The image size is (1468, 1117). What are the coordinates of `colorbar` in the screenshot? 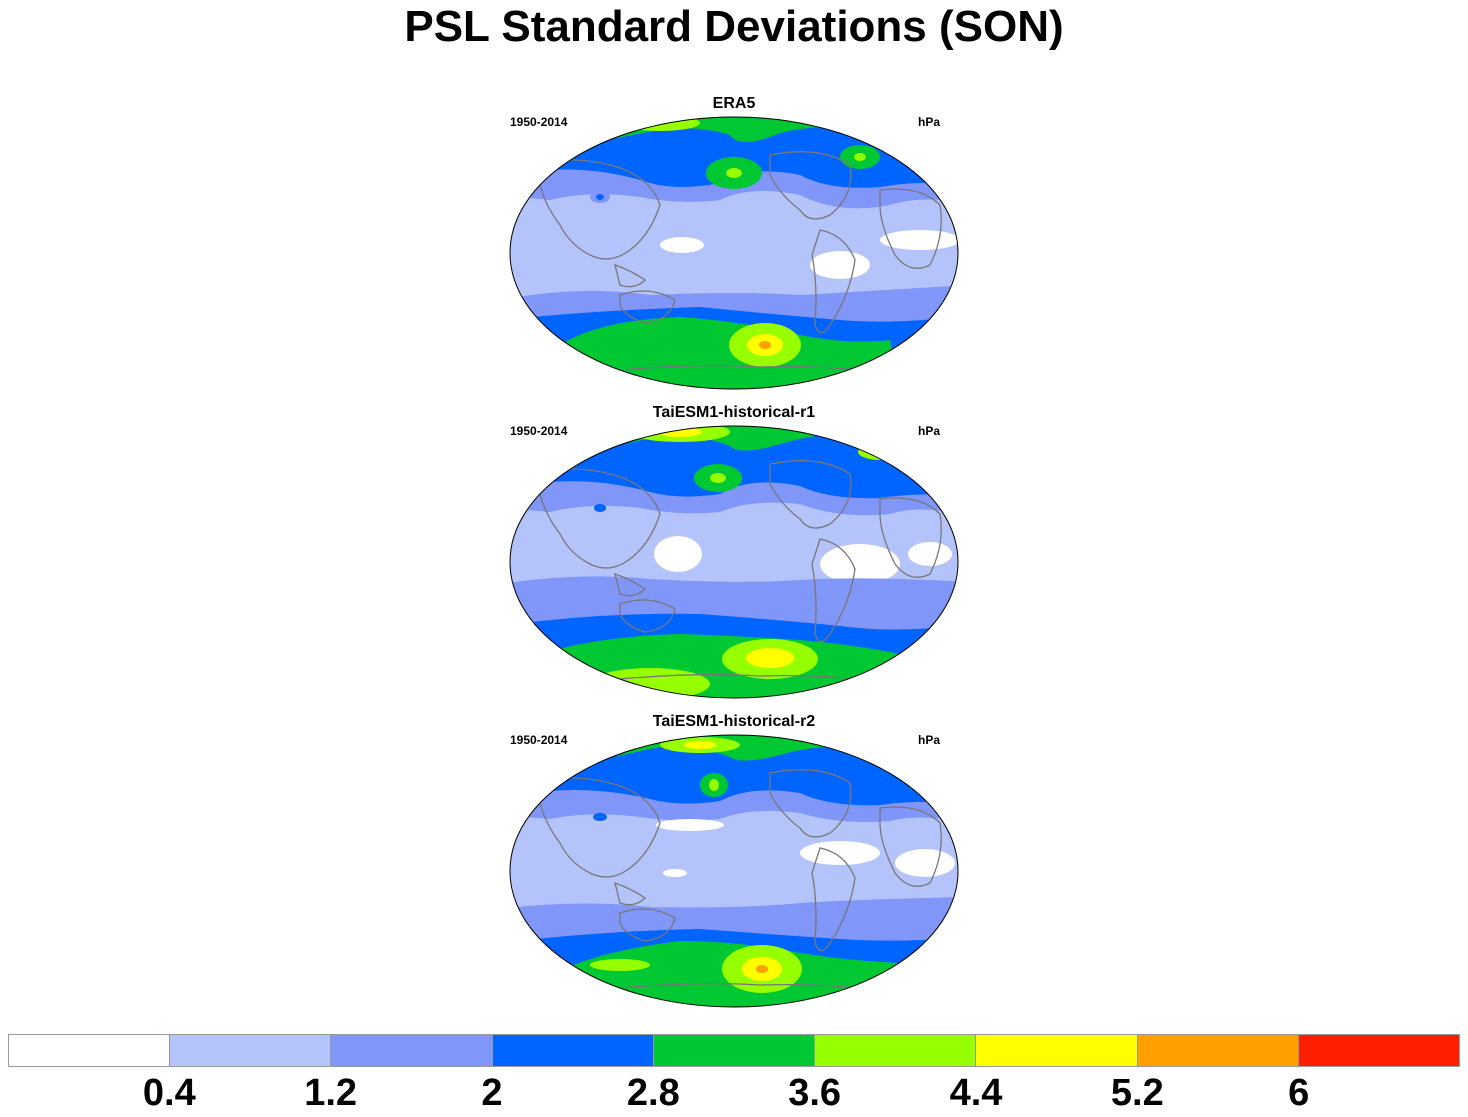 It's located at (734, 1050).